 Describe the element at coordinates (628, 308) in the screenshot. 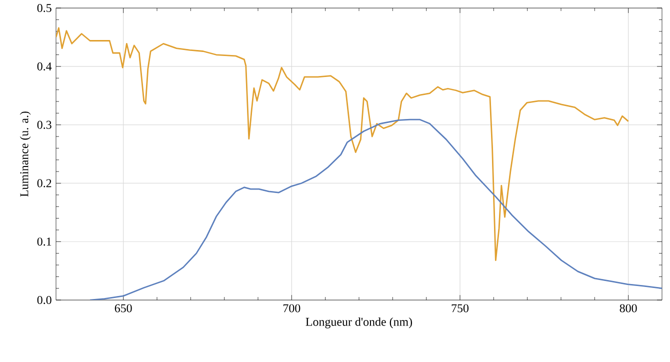

I see `x-tick-label: 800` at that location.